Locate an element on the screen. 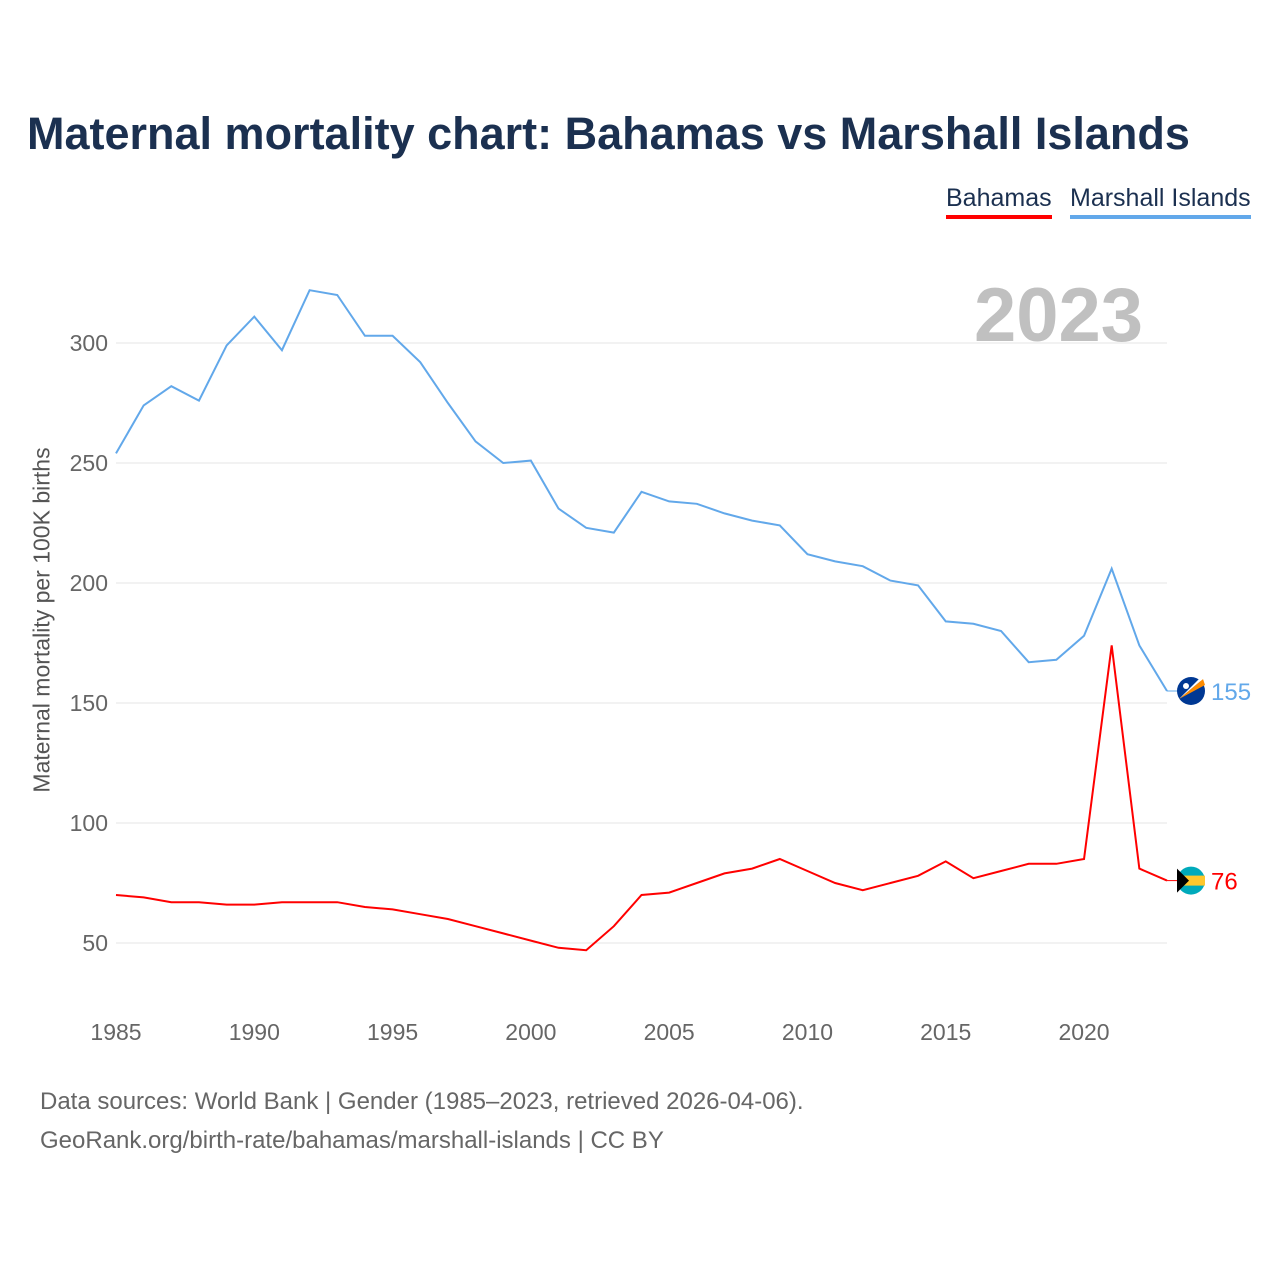  y-tick-label: 200 is located at coordinates (89, 583).